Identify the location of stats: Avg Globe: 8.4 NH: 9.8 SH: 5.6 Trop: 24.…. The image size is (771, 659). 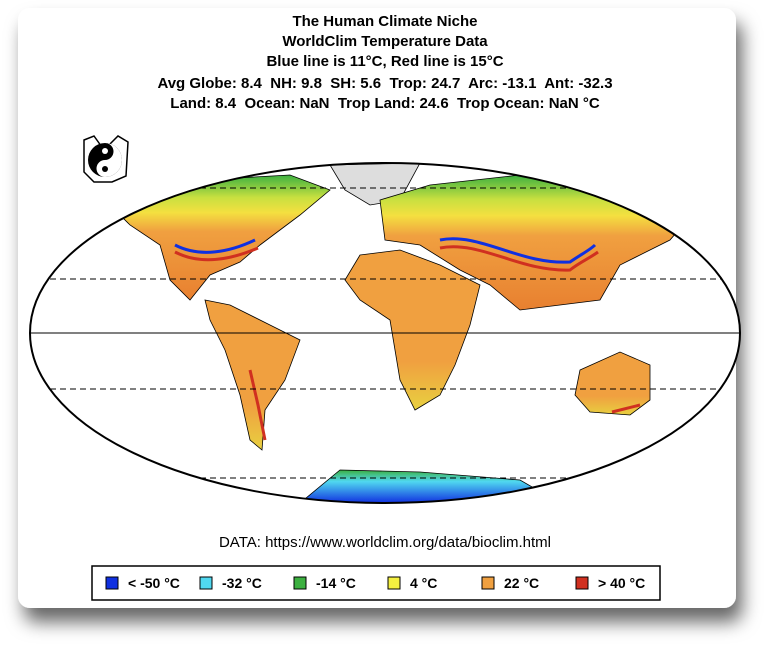
(384, 83).